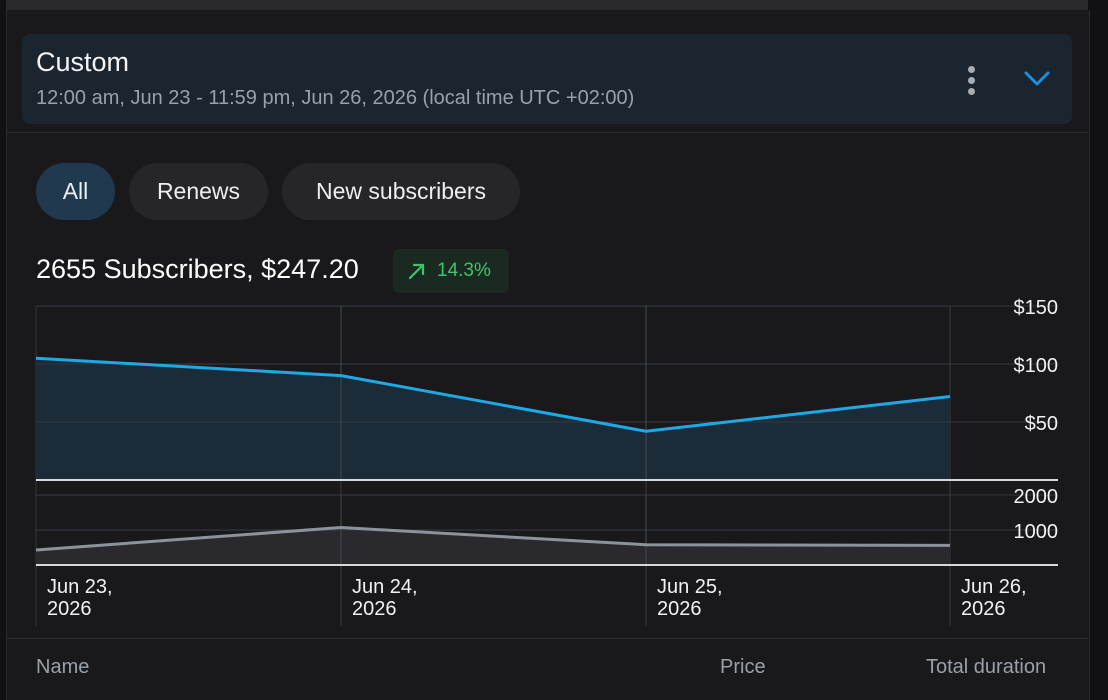  I want to click on chart1-line, so click(493, 394).